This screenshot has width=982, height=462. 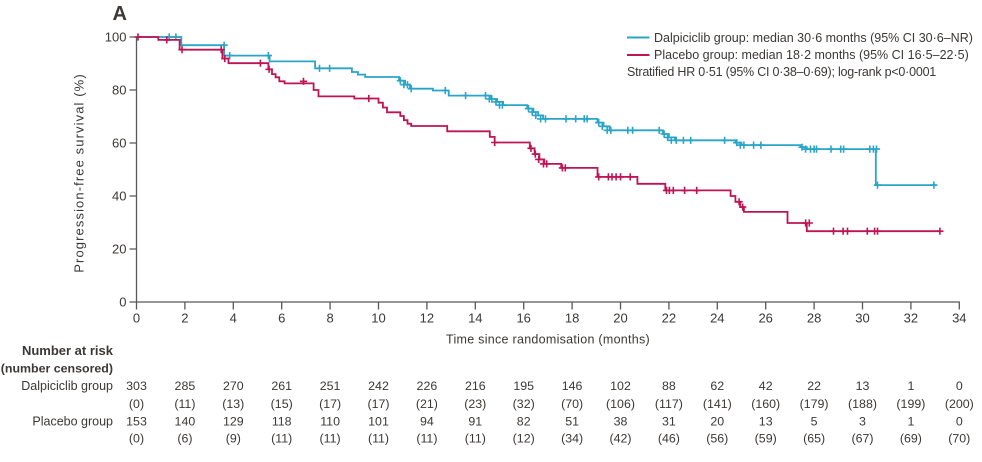 What do you see at coordinates (233, 421) in the screenshot?
I see `svg-text: 129` at bounding box center [233, 421].